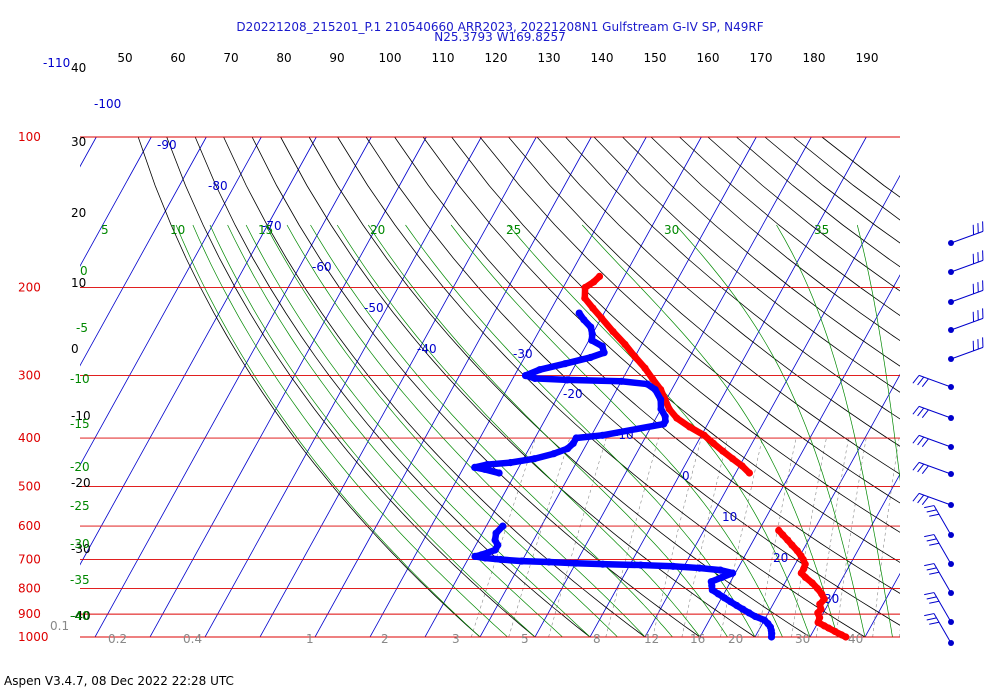  I want to click on top-tick-label: 60, so click(177, 58).